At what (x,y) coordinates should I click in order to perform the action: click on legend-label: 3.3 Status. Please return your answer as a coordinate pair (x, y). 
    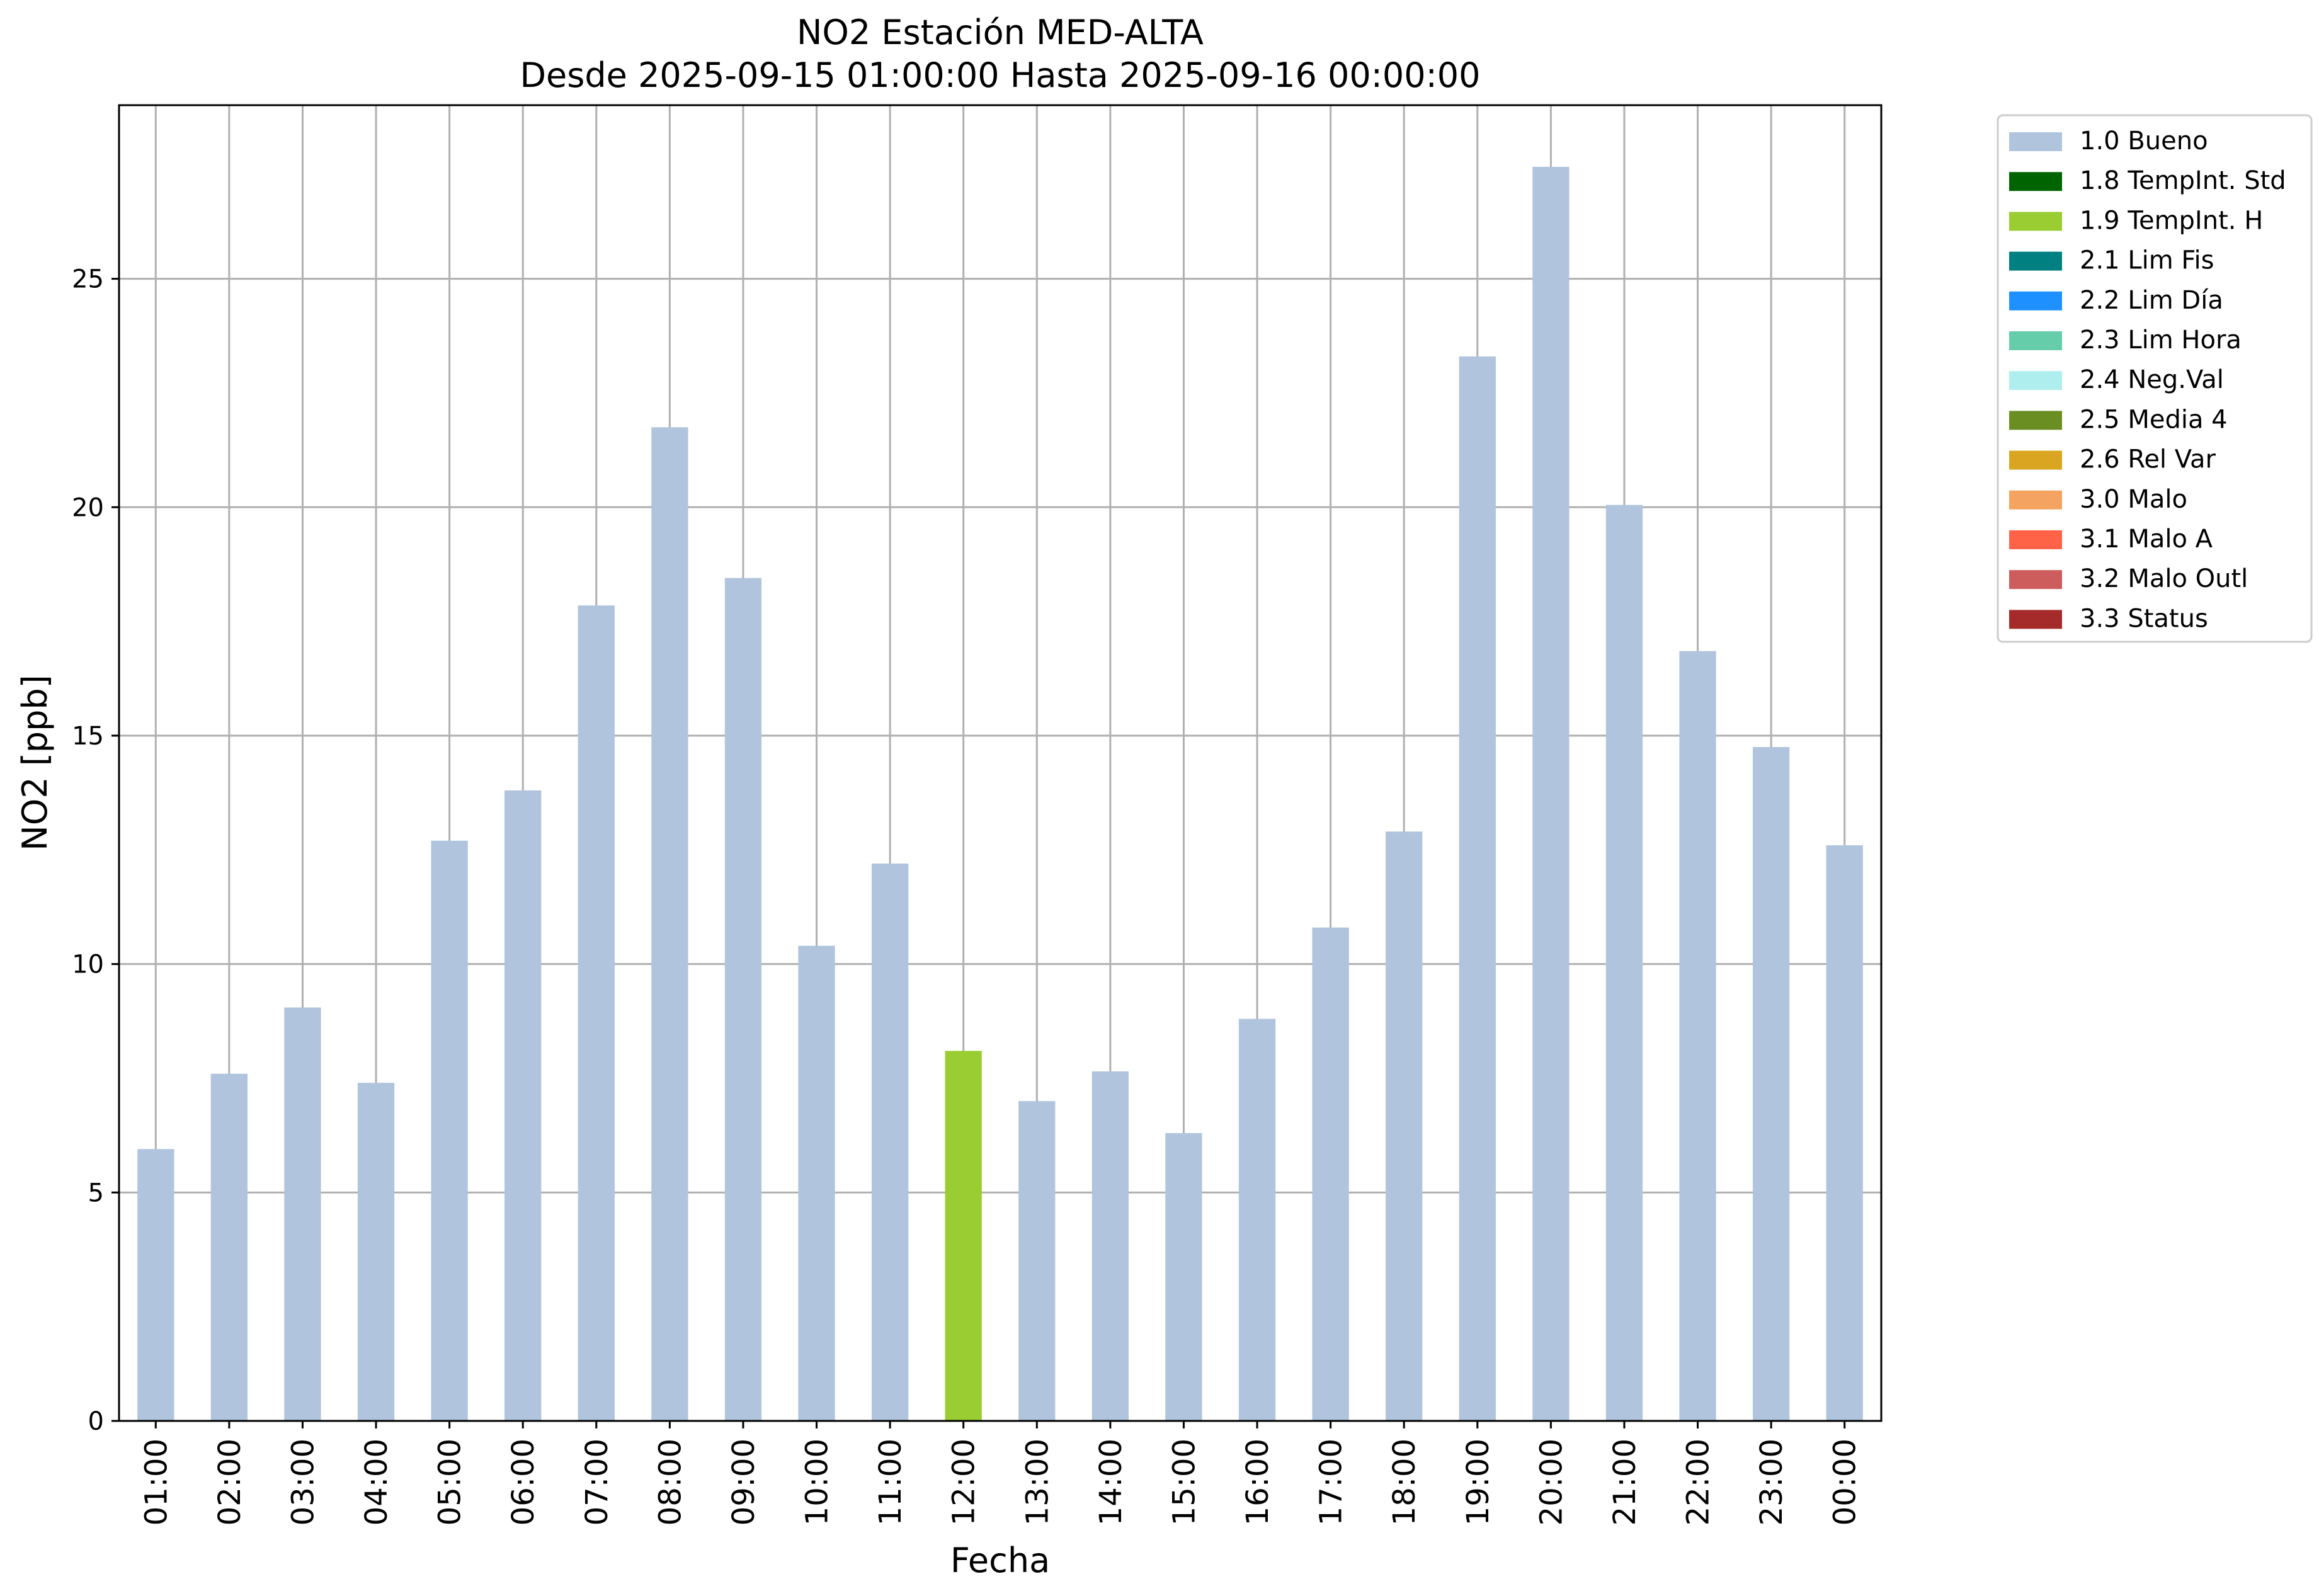
    Looking at the image, I should click on (2144, 618).